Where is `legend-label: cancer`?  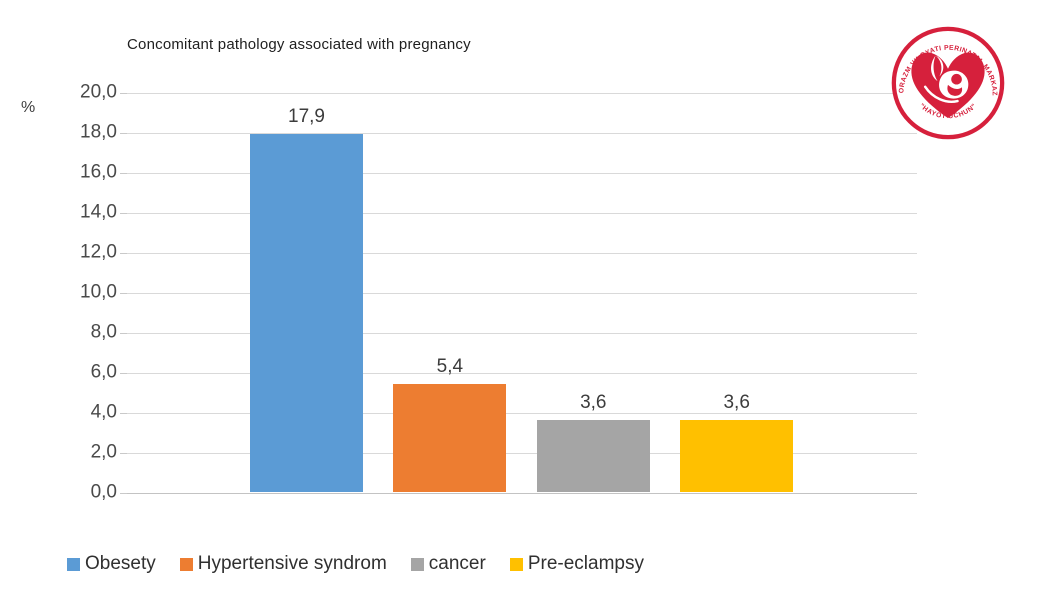
legend-label: cancer is located at coordinates (457, 563).